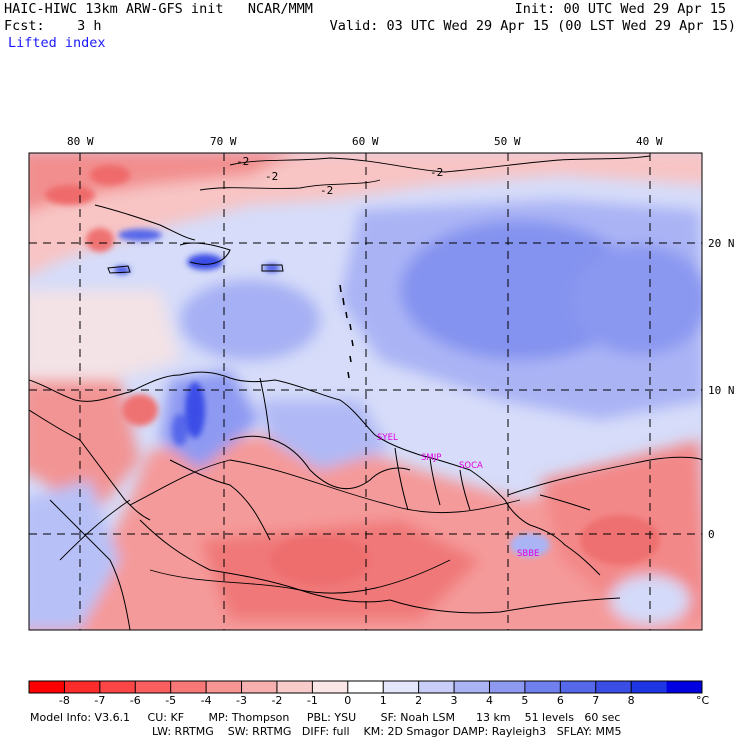 The height and width of the screenshot is (740, 740). What do you see at coordinates (339, 176) in the screenshot?
I see `contour-value-labels: -2 -2 -2 -2` at bounding box center [339, 176].